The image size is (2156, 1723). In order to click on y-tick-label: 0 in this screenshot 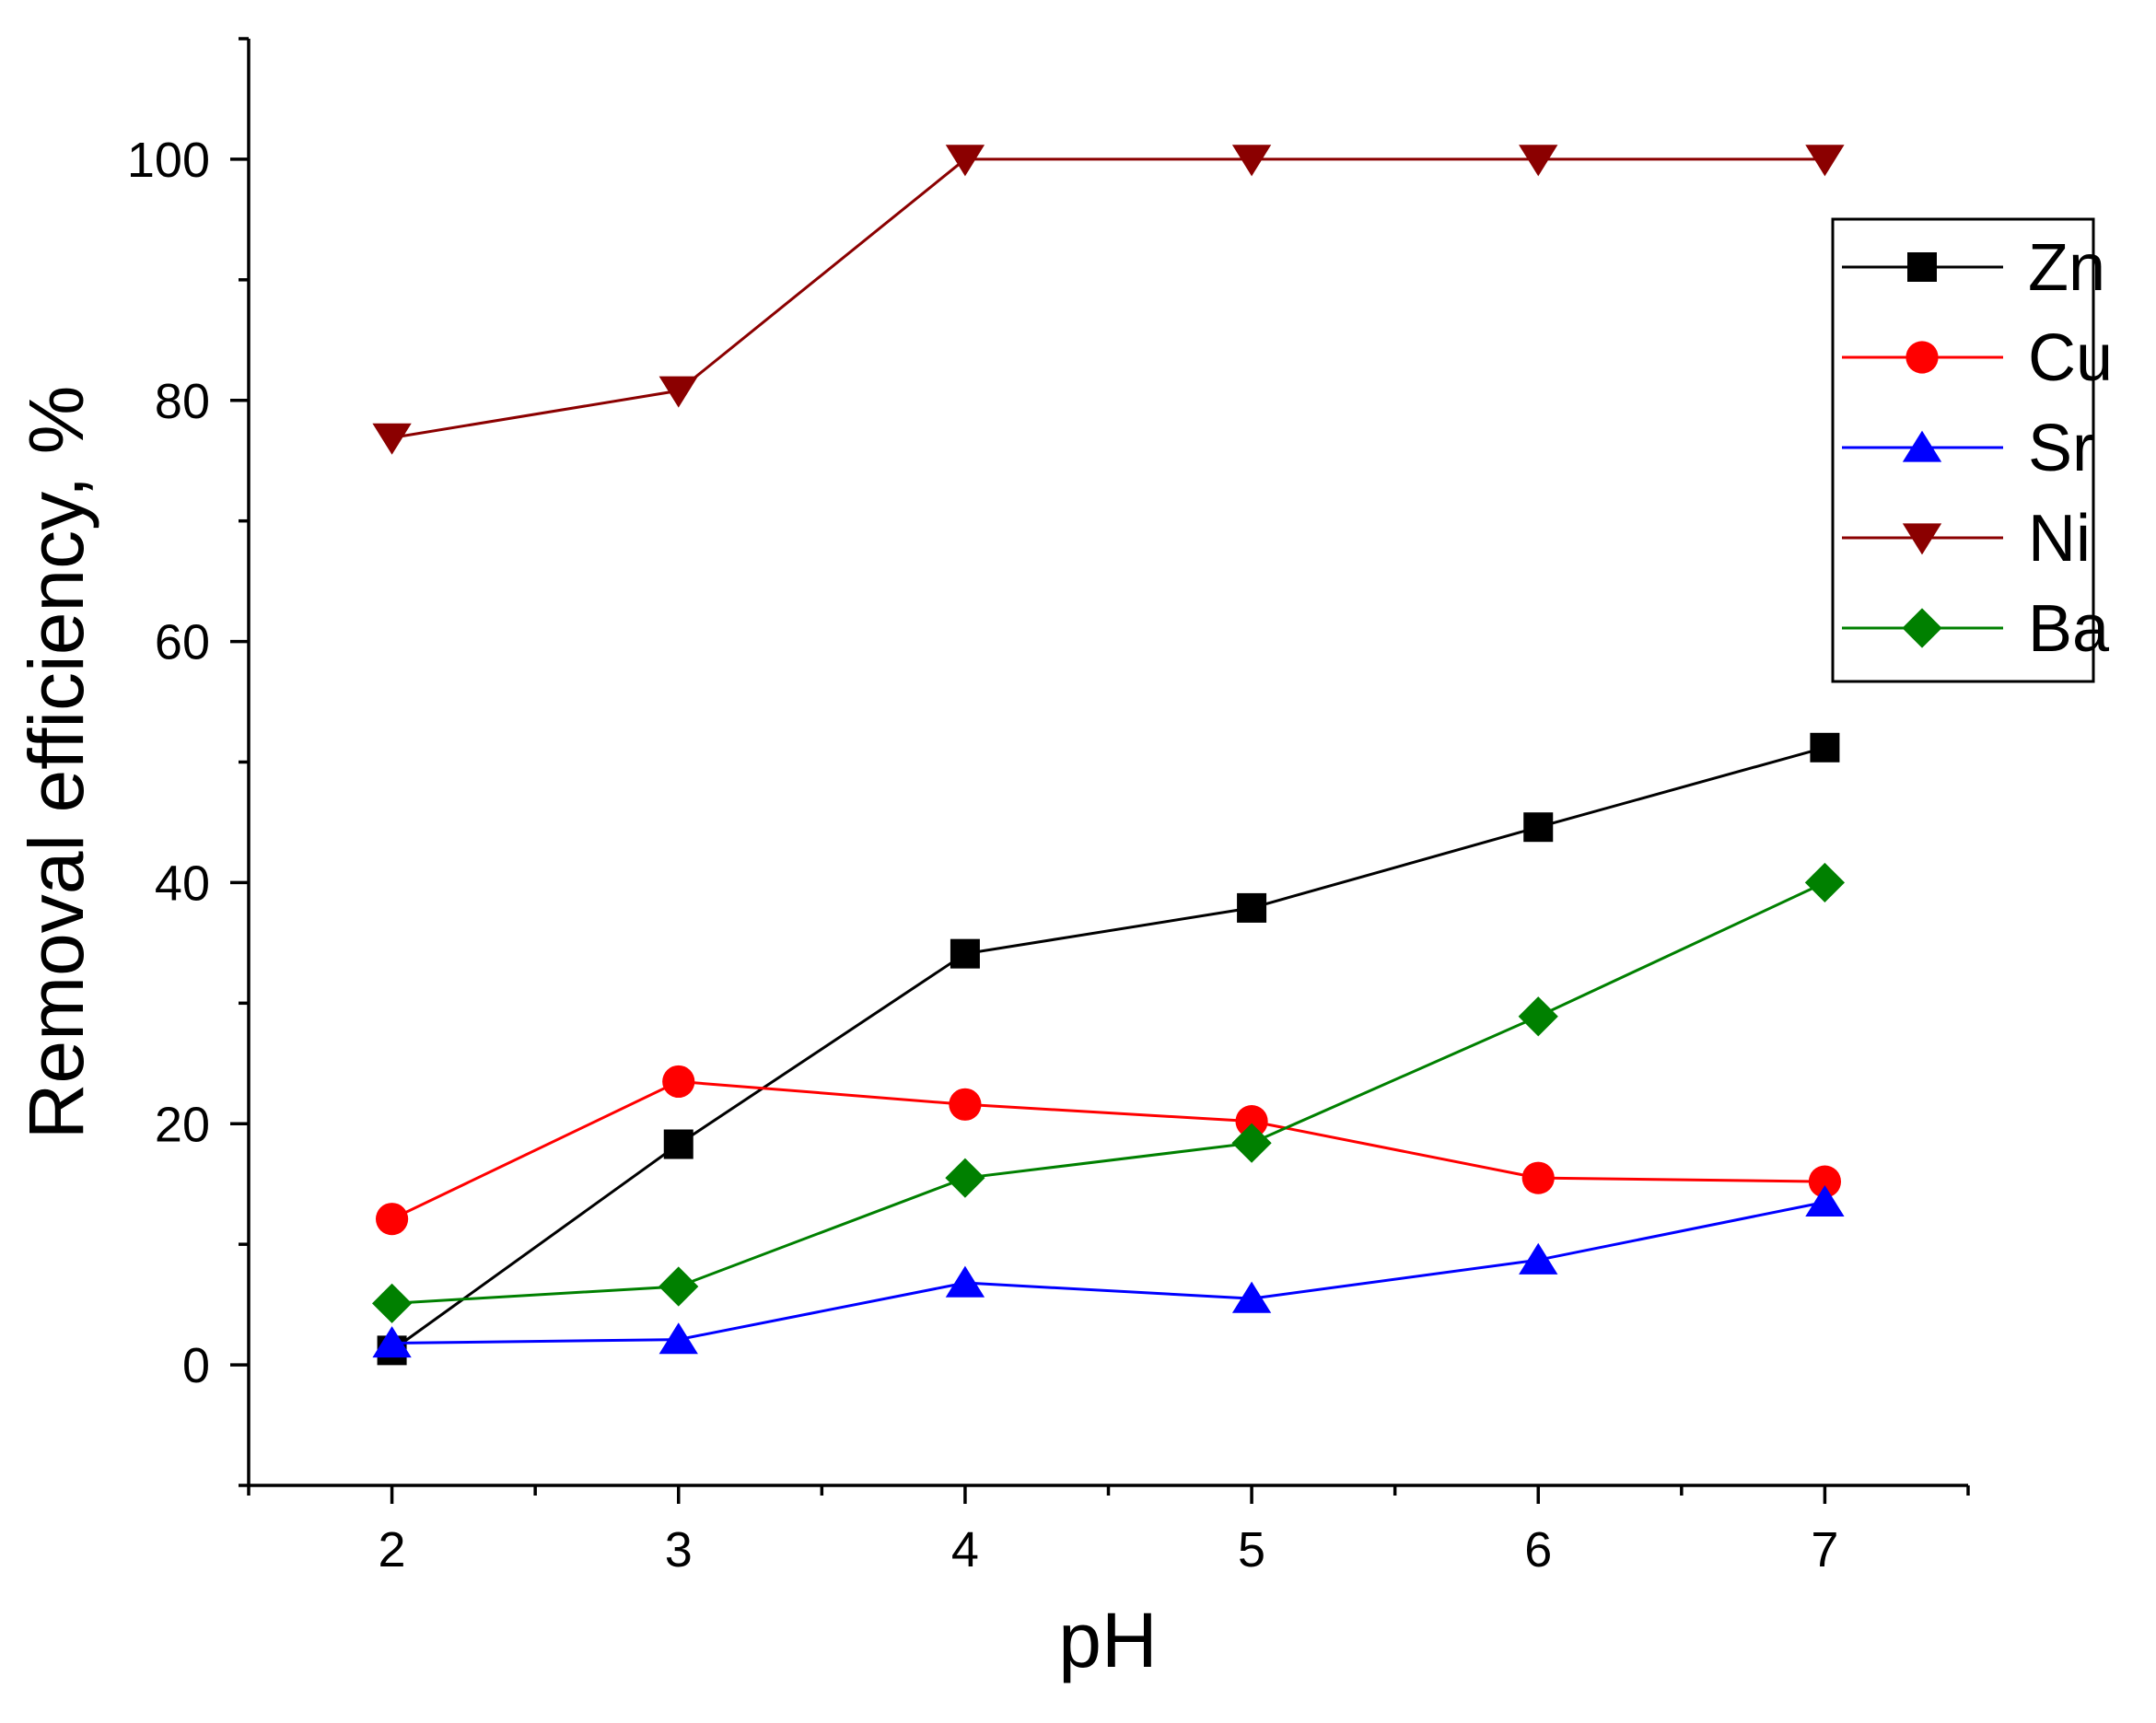, I will do `click(196, 1365)`.